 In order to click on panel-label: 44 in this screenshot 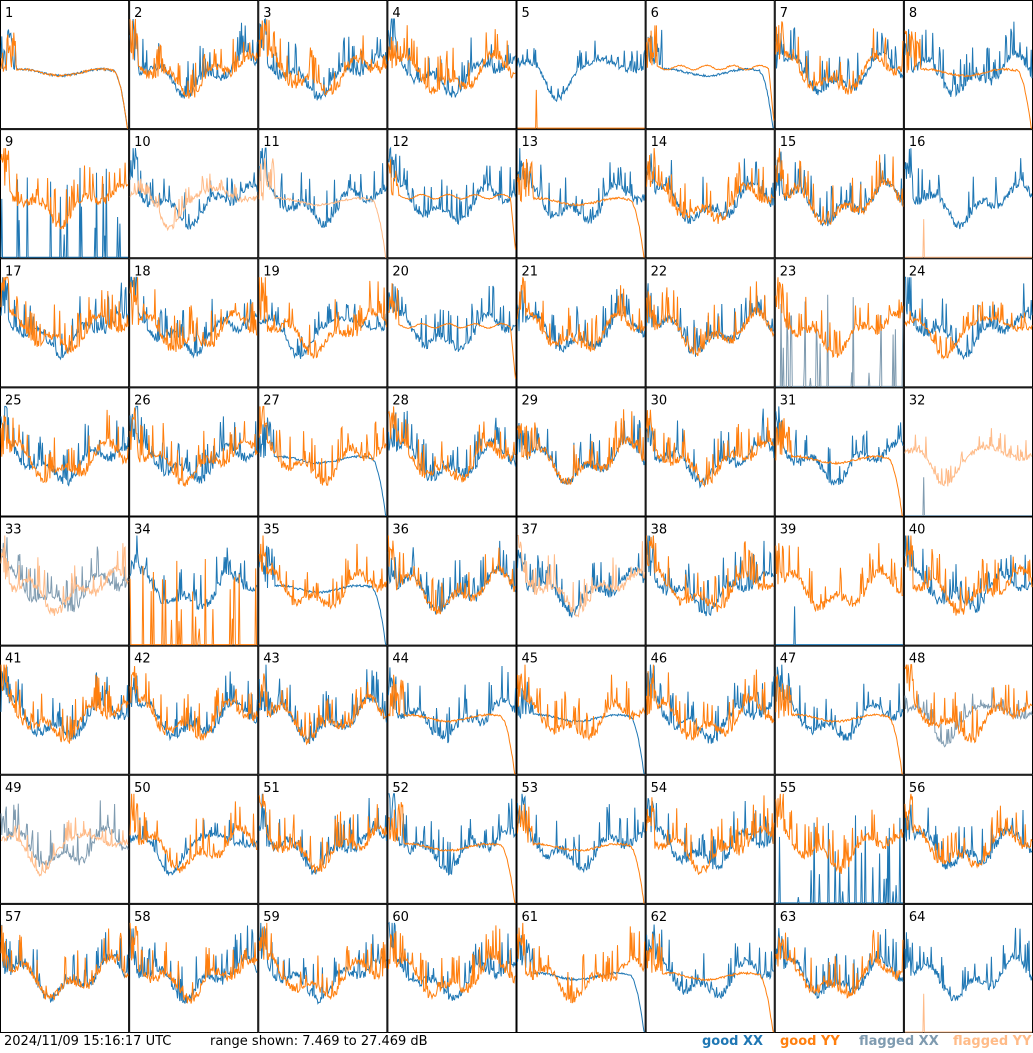, I will do `click(400, 659)`.